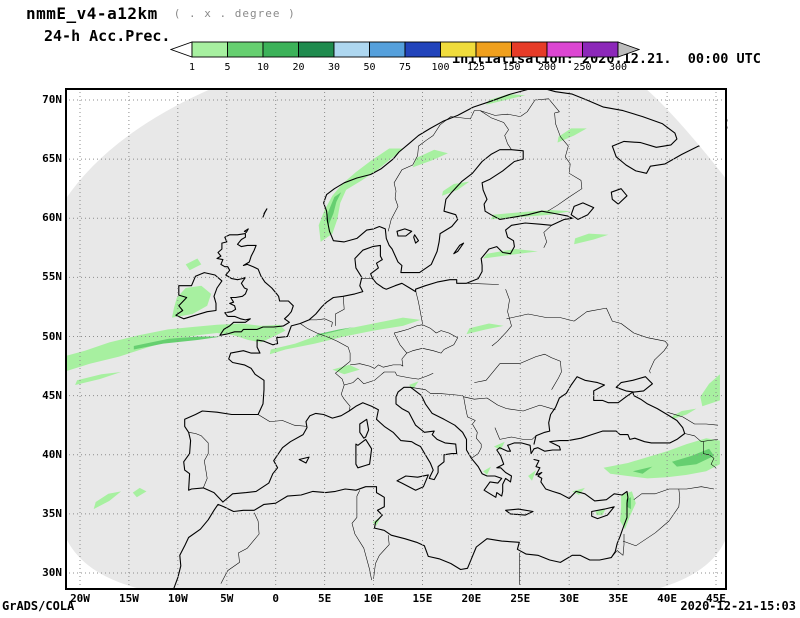 This screenshot has height=618, width=800. What do you see at coordinates (234, 13) in the screenshot?
I see `resolution-note: ( . x . degree )` at bounding box center [234, 13].